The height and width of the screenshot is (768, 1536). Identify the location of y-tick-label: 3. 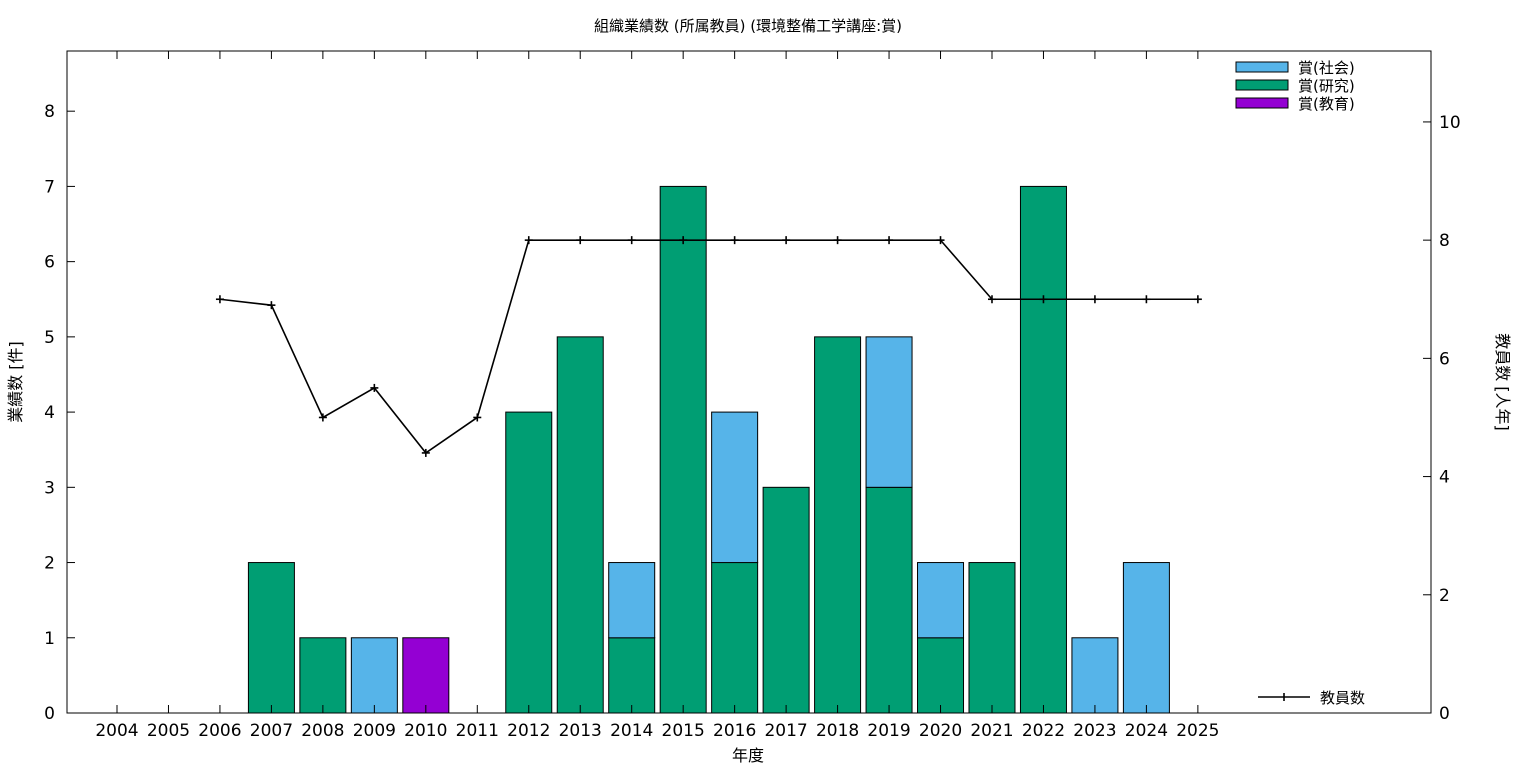
(49, 488).